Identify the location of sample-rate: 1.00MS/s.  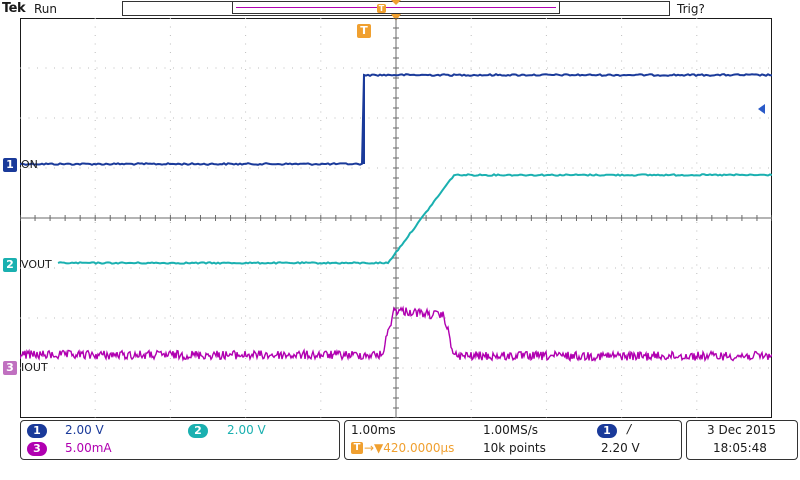
(510, 430).